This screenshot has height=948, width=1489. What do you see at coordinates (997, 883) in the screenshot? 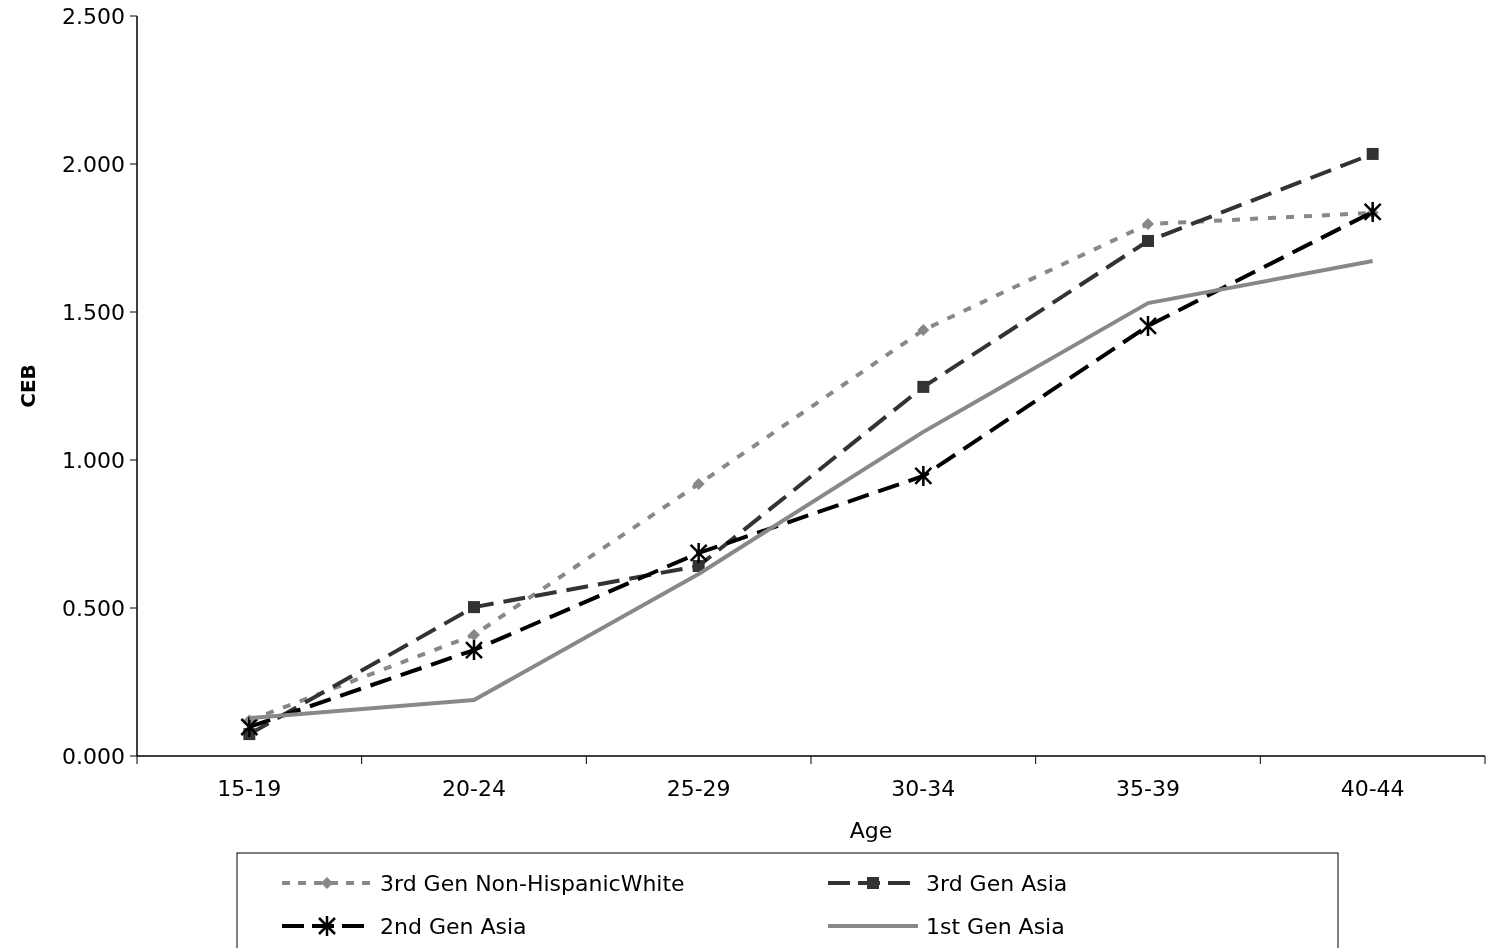
I see `legend-label: 3rd Gen Asia` at bounding box center [997, 883].